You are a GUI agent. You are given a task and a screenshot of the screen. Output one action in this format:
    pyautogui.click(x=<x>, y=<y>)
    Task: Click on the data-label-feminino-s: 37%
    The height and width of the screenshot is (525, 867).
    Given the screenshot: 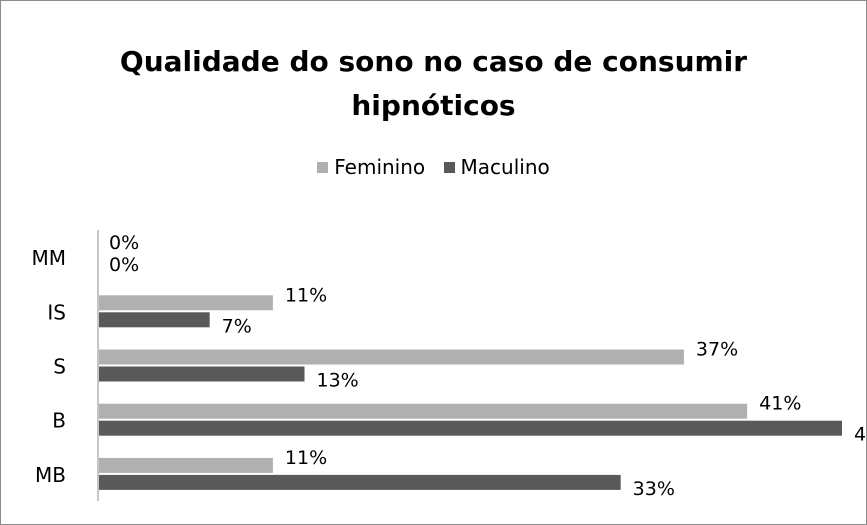 What is the action you would take?
    pyautogui.click(x=717, y=350)
    